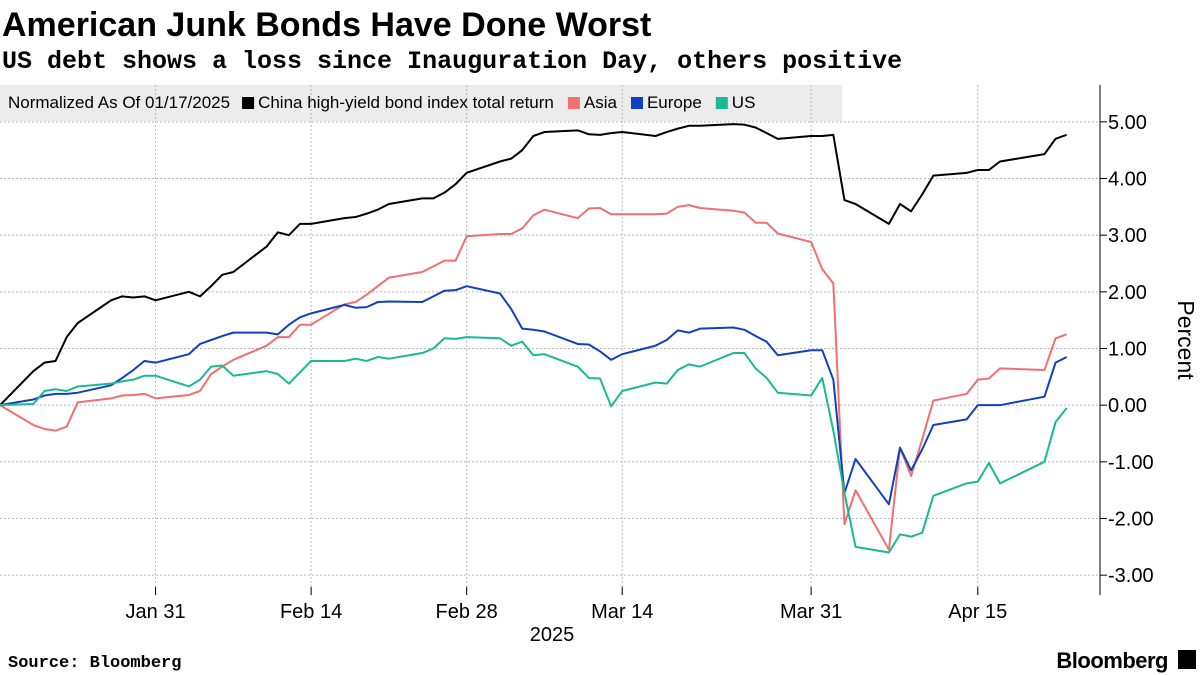 The height and width of the screenshot is (675, 1200). I want to click on y-tick-label: -3.00, so click(1131, 576).